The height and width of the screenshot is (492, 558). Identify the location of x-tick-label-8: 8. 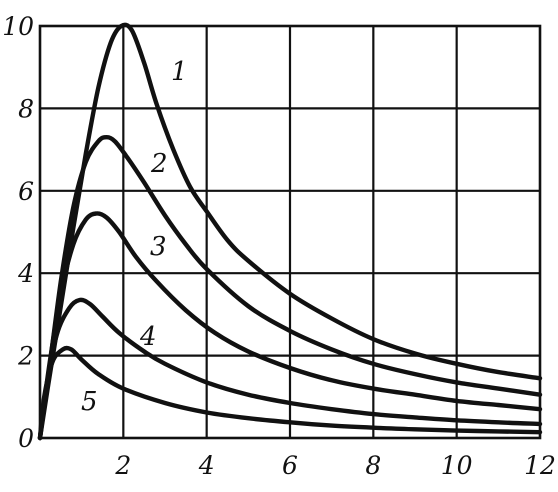
(373, 465).